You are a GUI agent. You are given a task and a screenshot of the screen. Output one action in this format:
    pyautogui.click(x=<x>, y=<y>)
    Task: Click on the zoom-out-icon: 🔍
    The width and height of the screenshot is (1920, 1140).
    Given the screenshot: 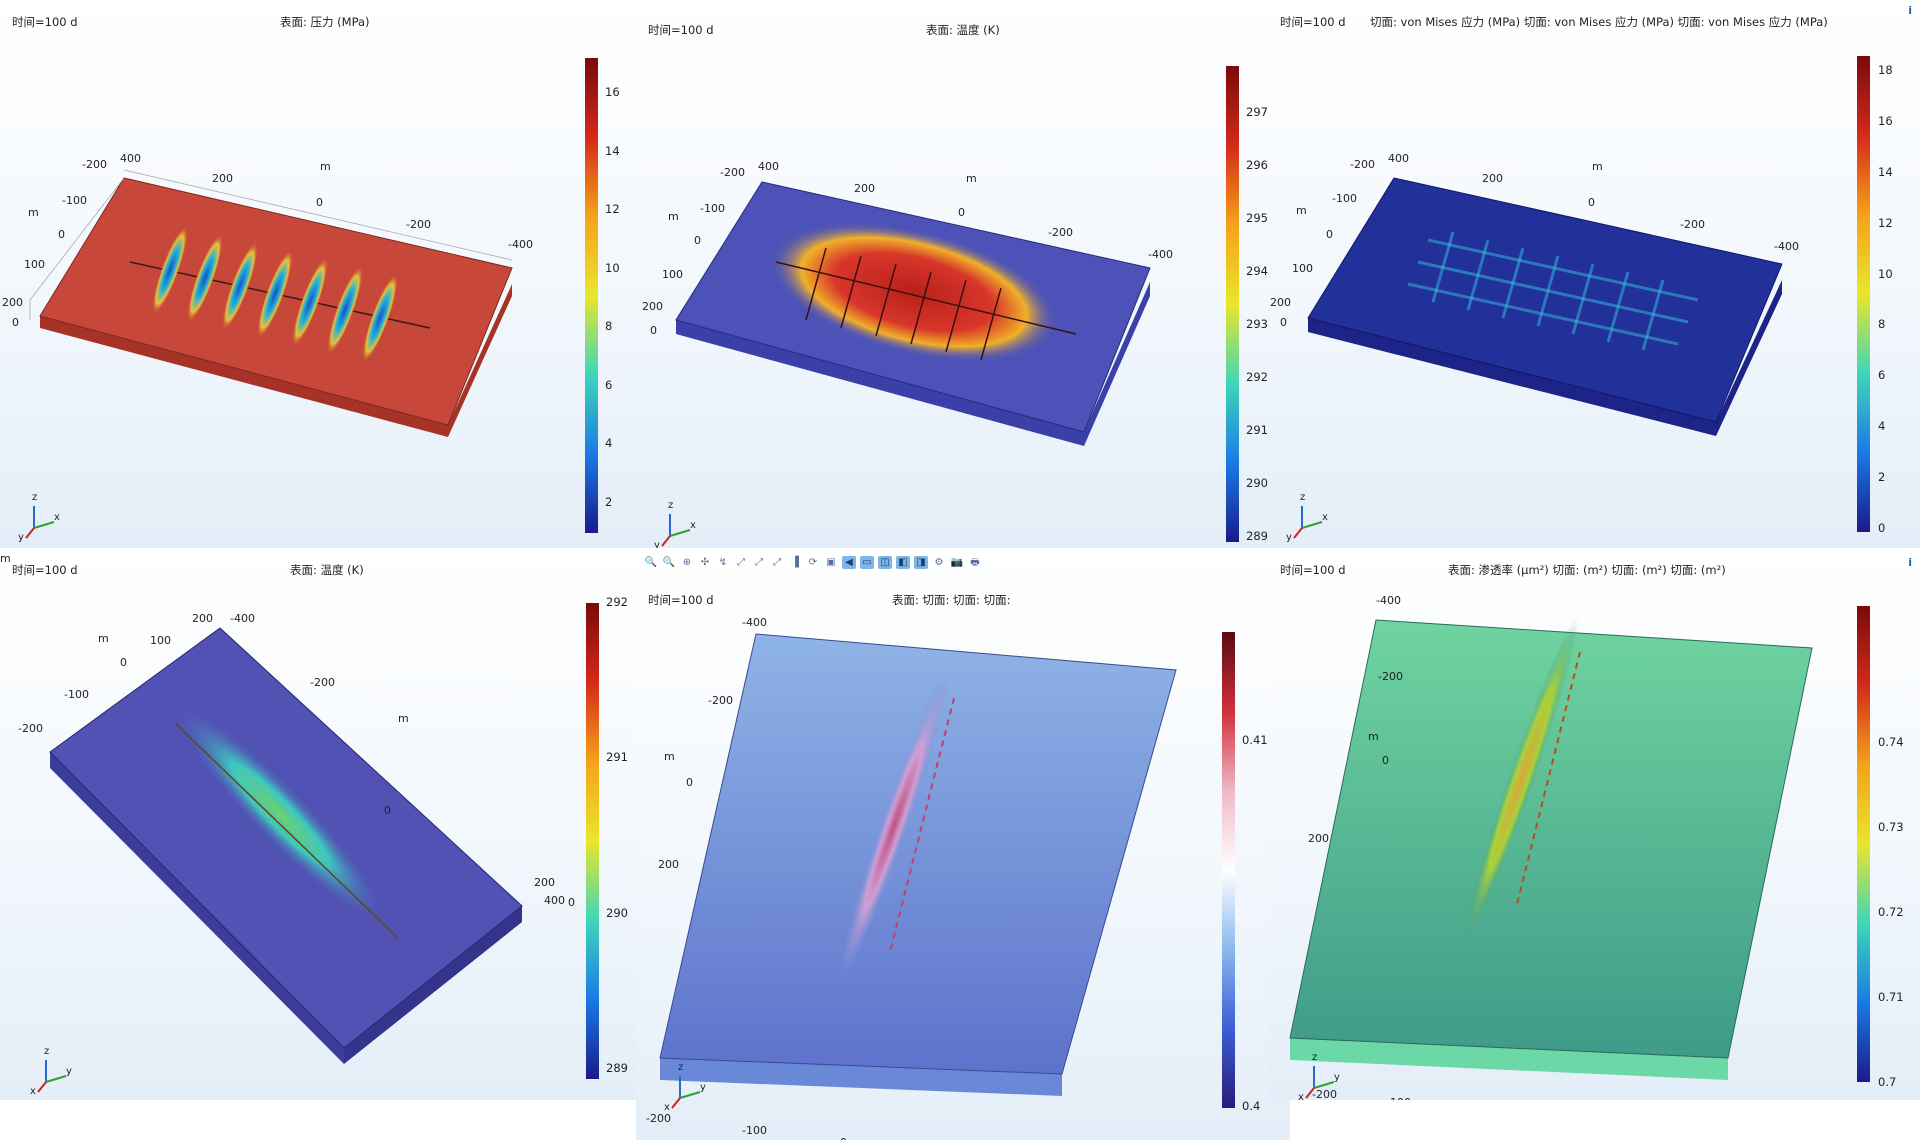 What is the action you would take?
    pyautogui.click(x=669, y=562)
    